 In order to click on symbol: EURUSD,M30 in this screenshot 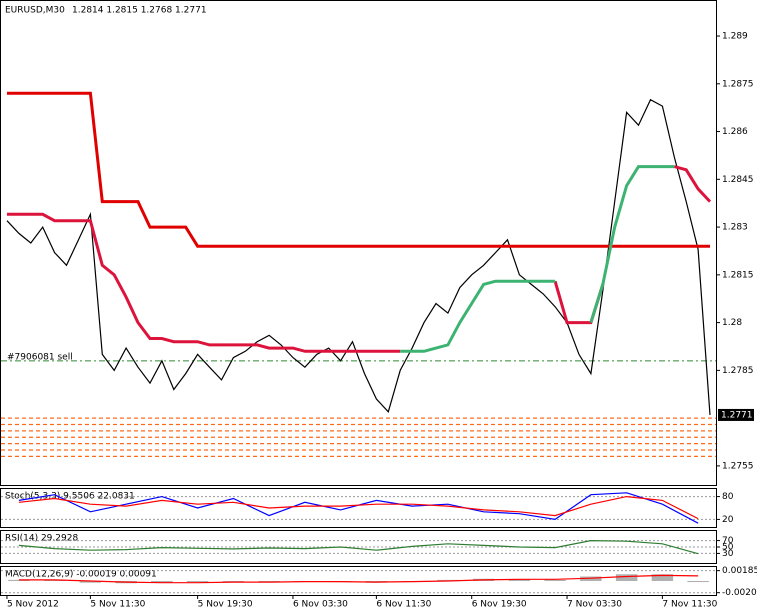, I will do `click(35, 11)`.